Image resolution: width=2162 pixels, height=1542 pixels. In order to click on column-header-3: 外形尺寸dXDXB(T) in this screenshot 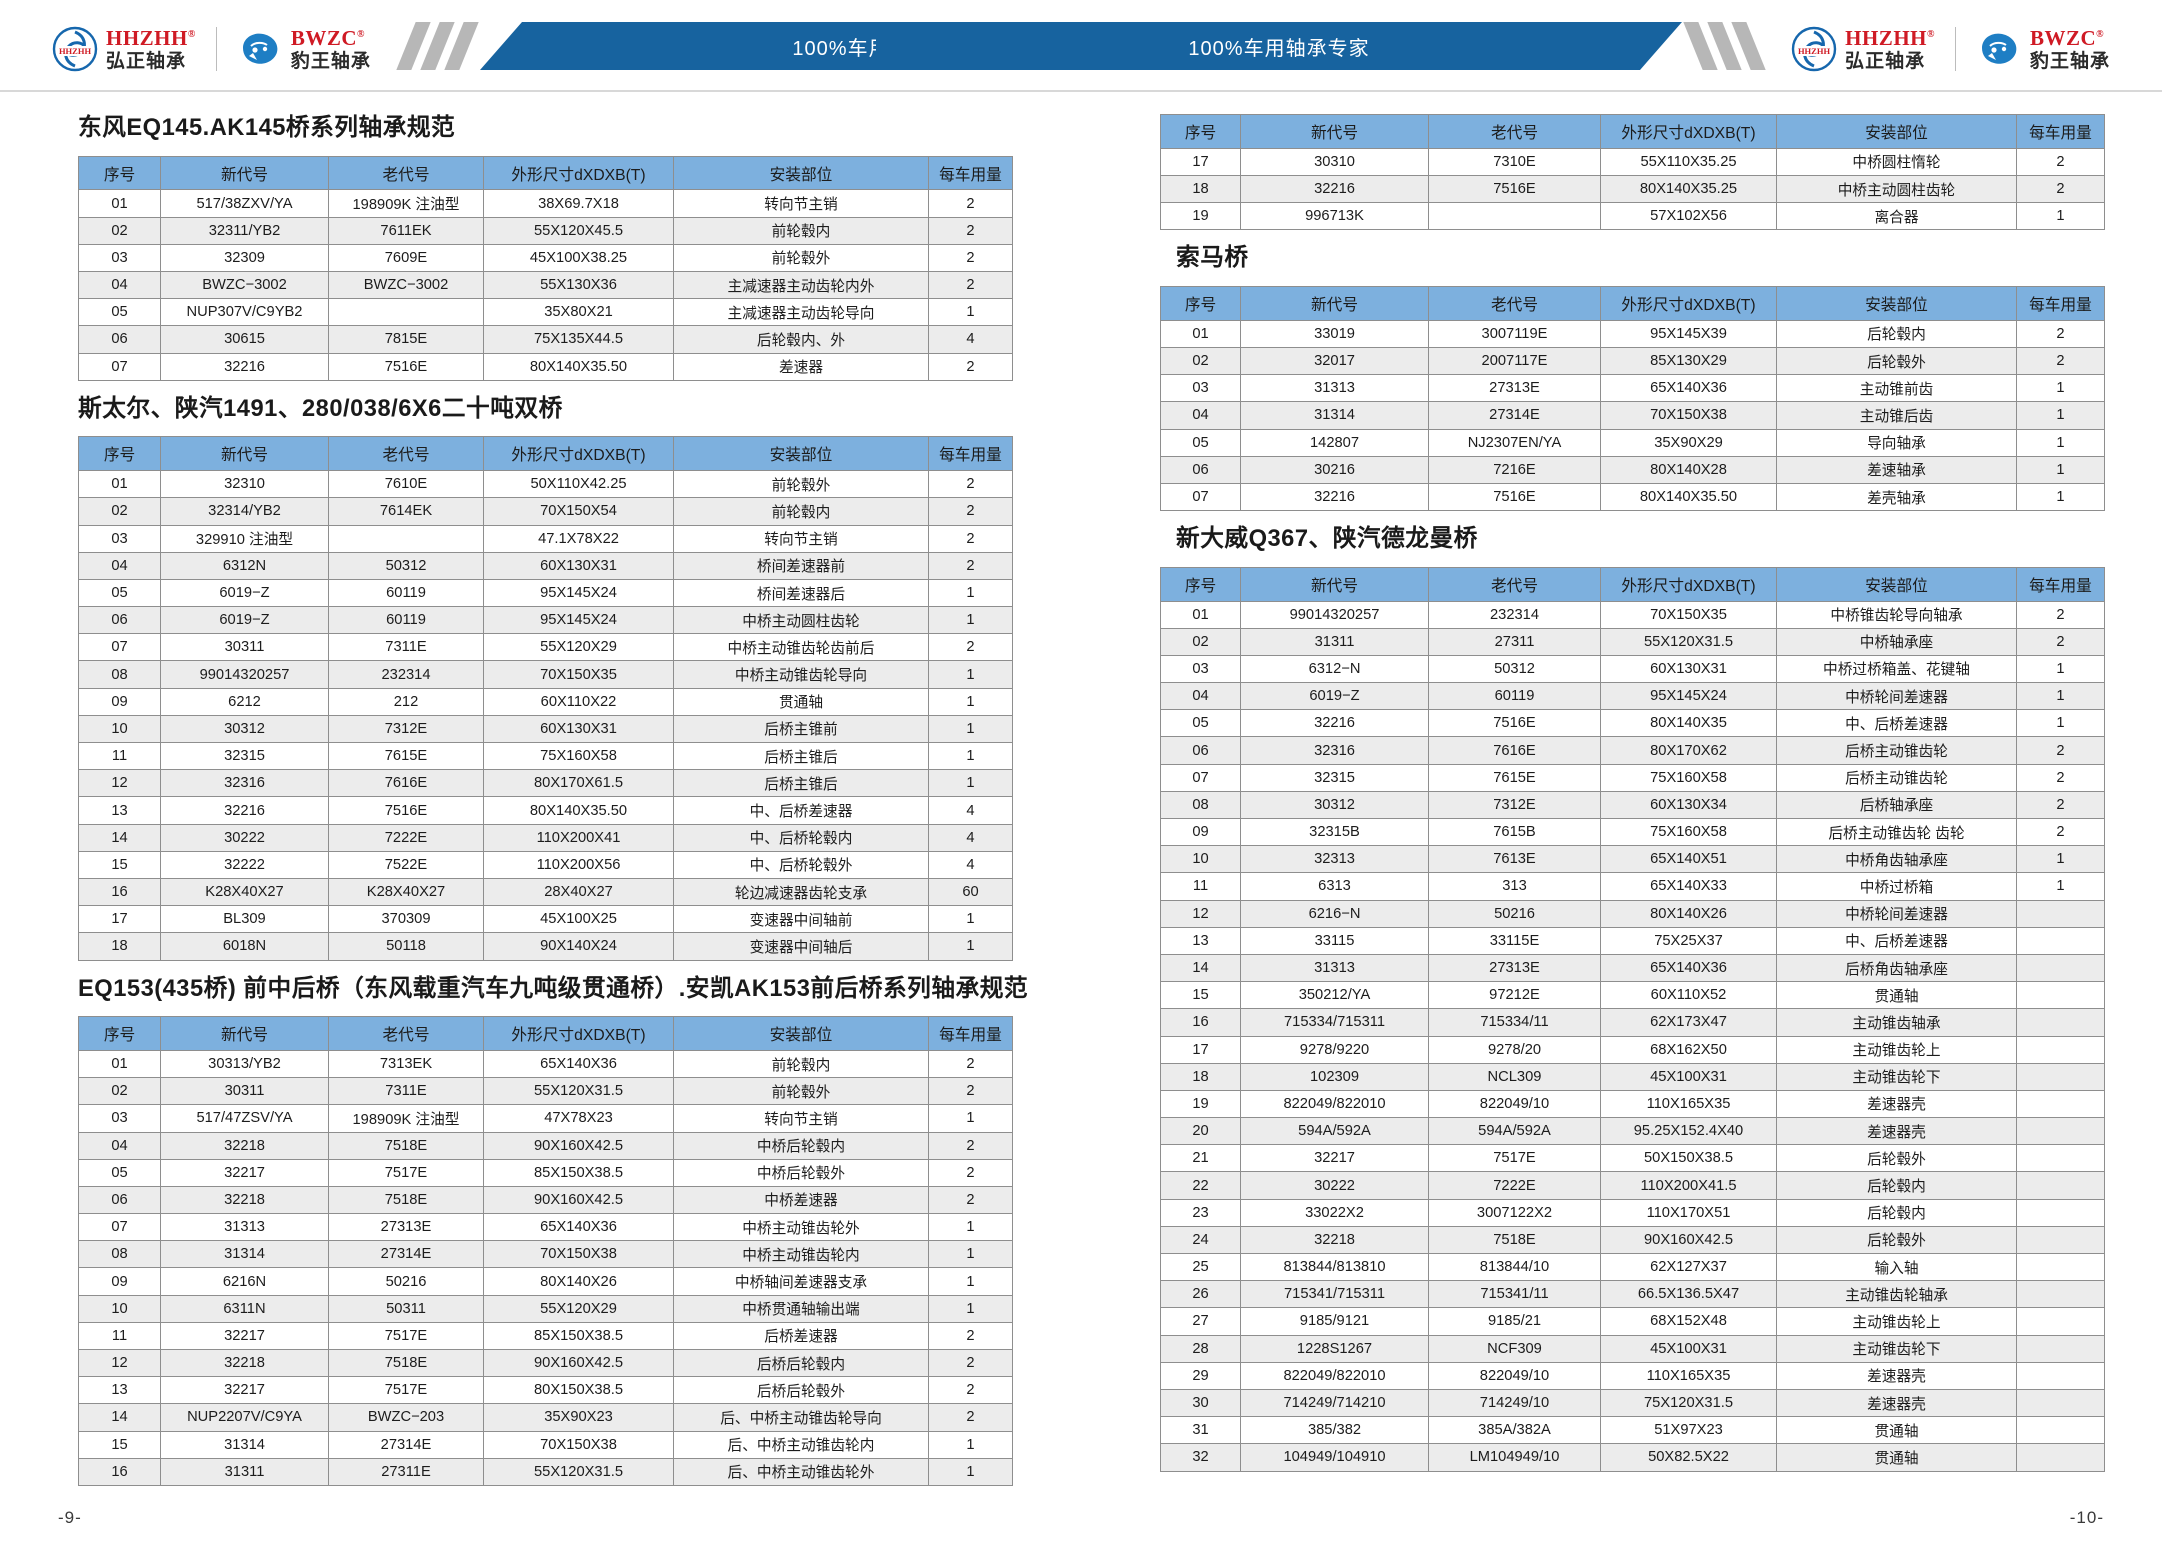, I will do `click(578, 173)`.